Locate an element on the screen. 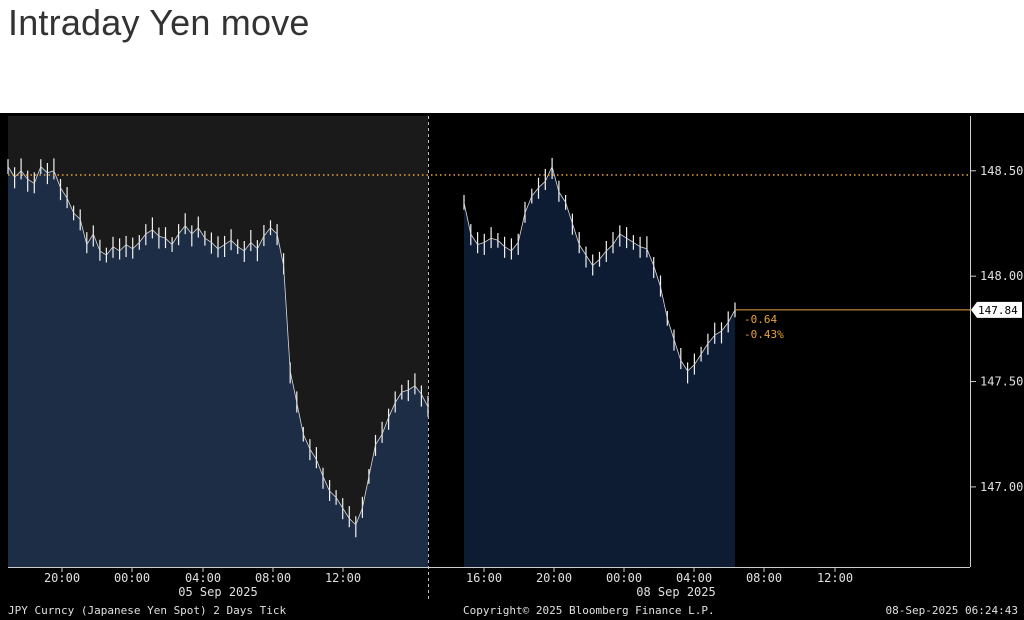  last-price-label: 147.84 is located at coordinates (998, 310).